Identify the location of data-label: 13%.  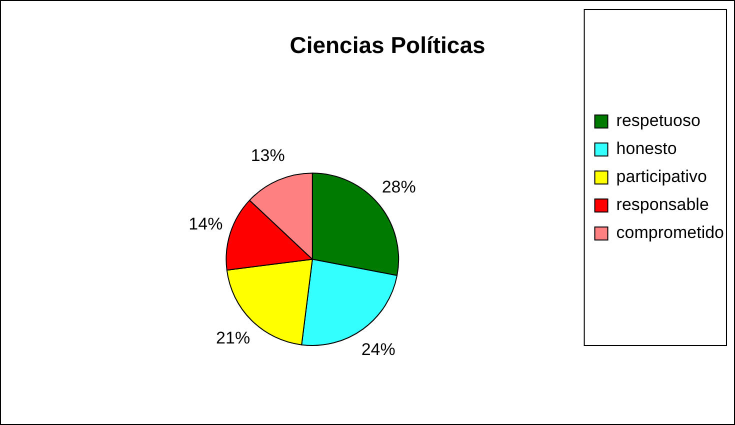
(267, 156).